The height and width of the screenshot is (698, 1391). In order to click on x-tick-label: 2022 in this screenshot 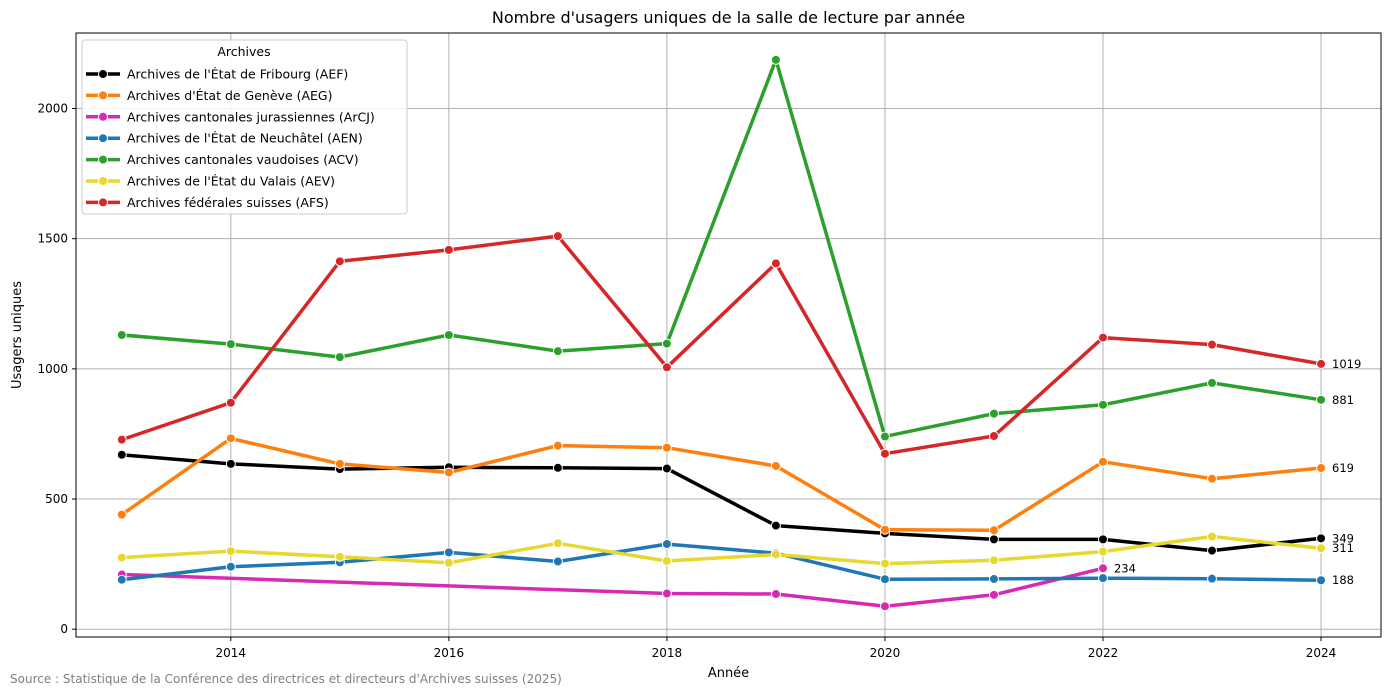, I will do `click(1103, 653)`.